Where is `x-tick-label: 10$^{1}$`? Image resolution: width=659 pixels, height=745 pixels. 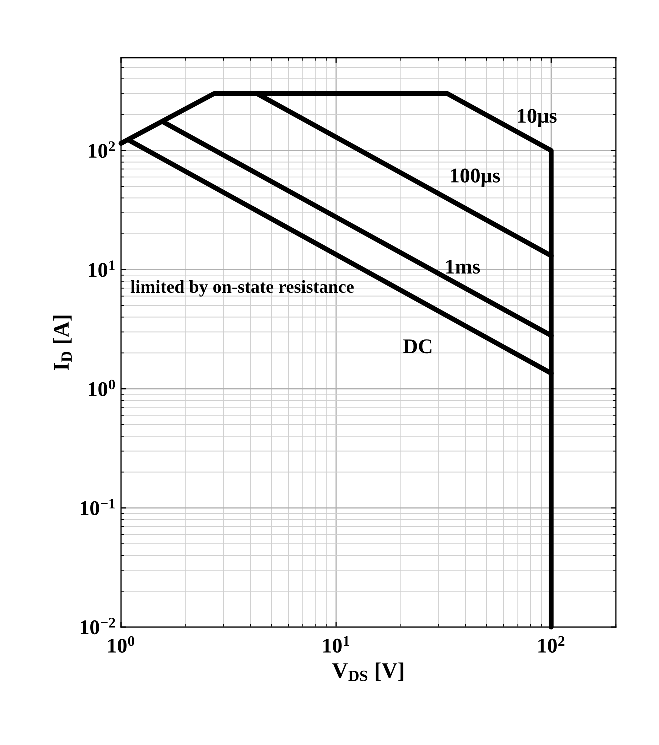 x-tick-label: 10$^{1}$ is located at coordinates (337, 644).